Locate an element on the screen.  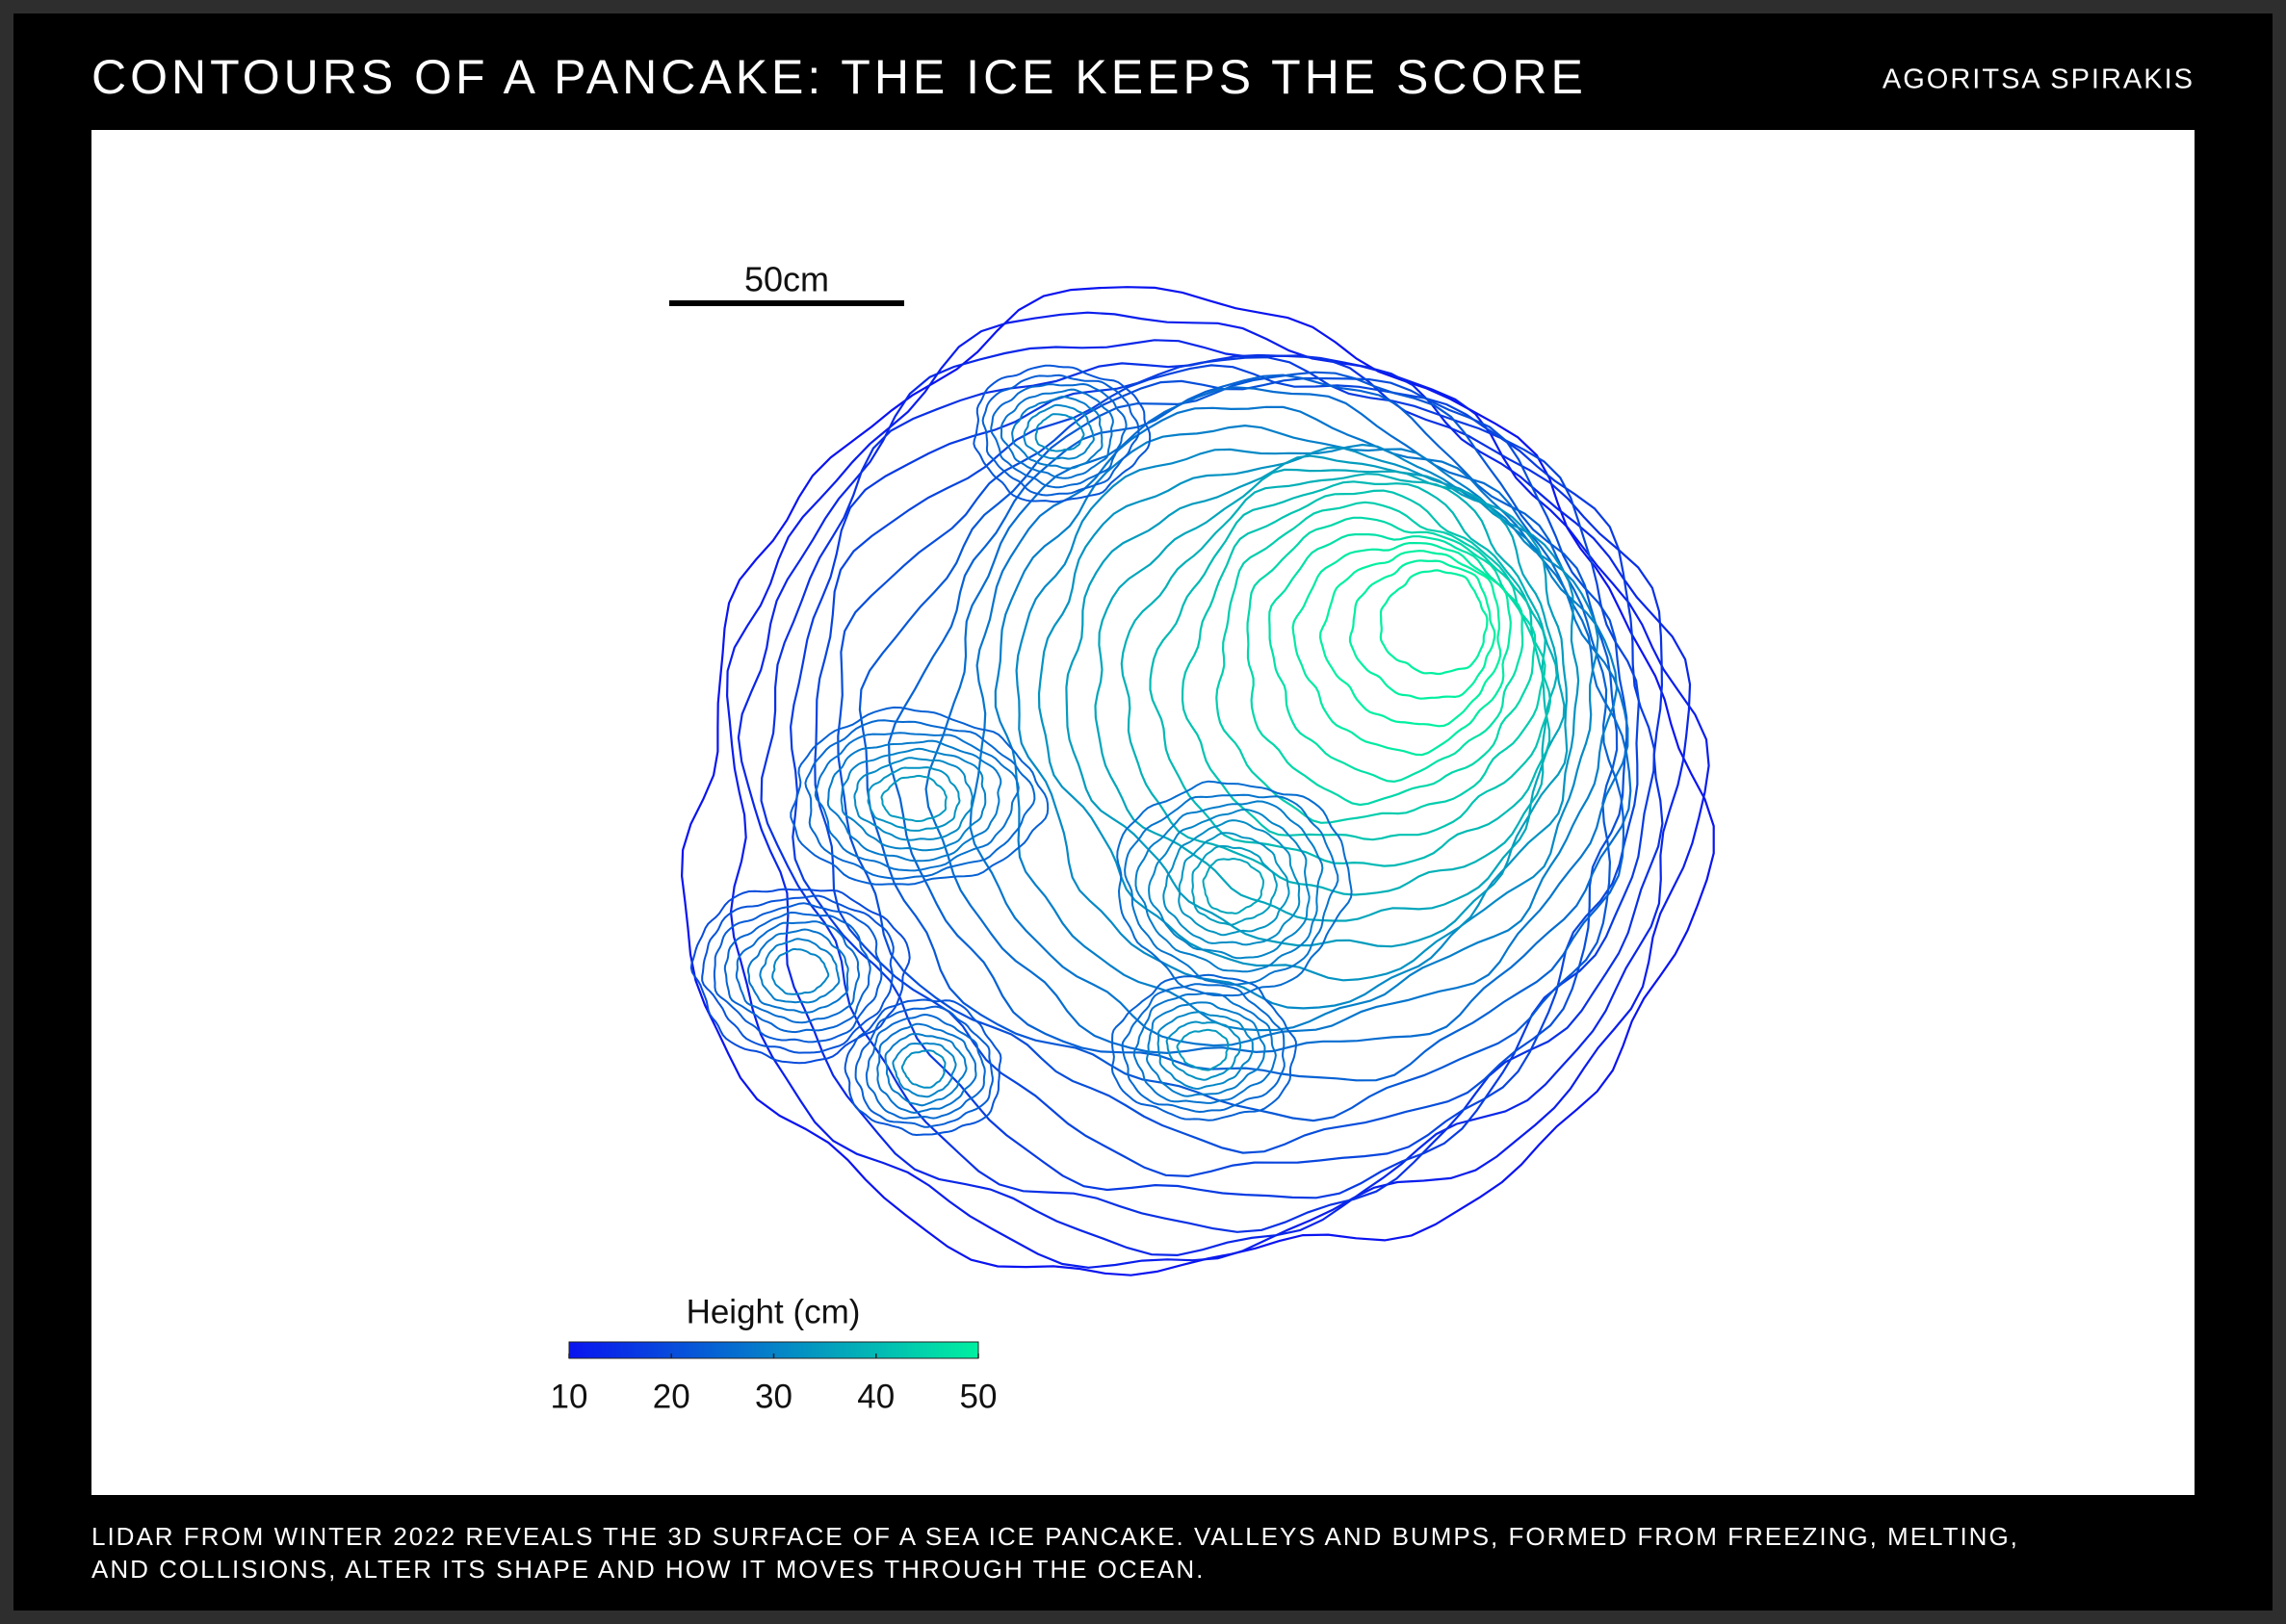
colorbar-tick-label: 20 is located at coordinates (671, 1396).